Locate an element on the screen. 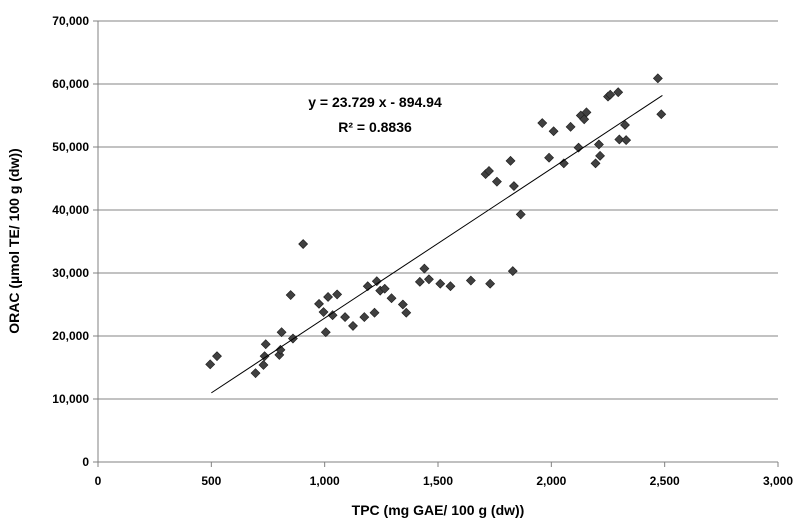  r-squared-annotation: R² = 0.8836 is located at coordinates (375, 127).